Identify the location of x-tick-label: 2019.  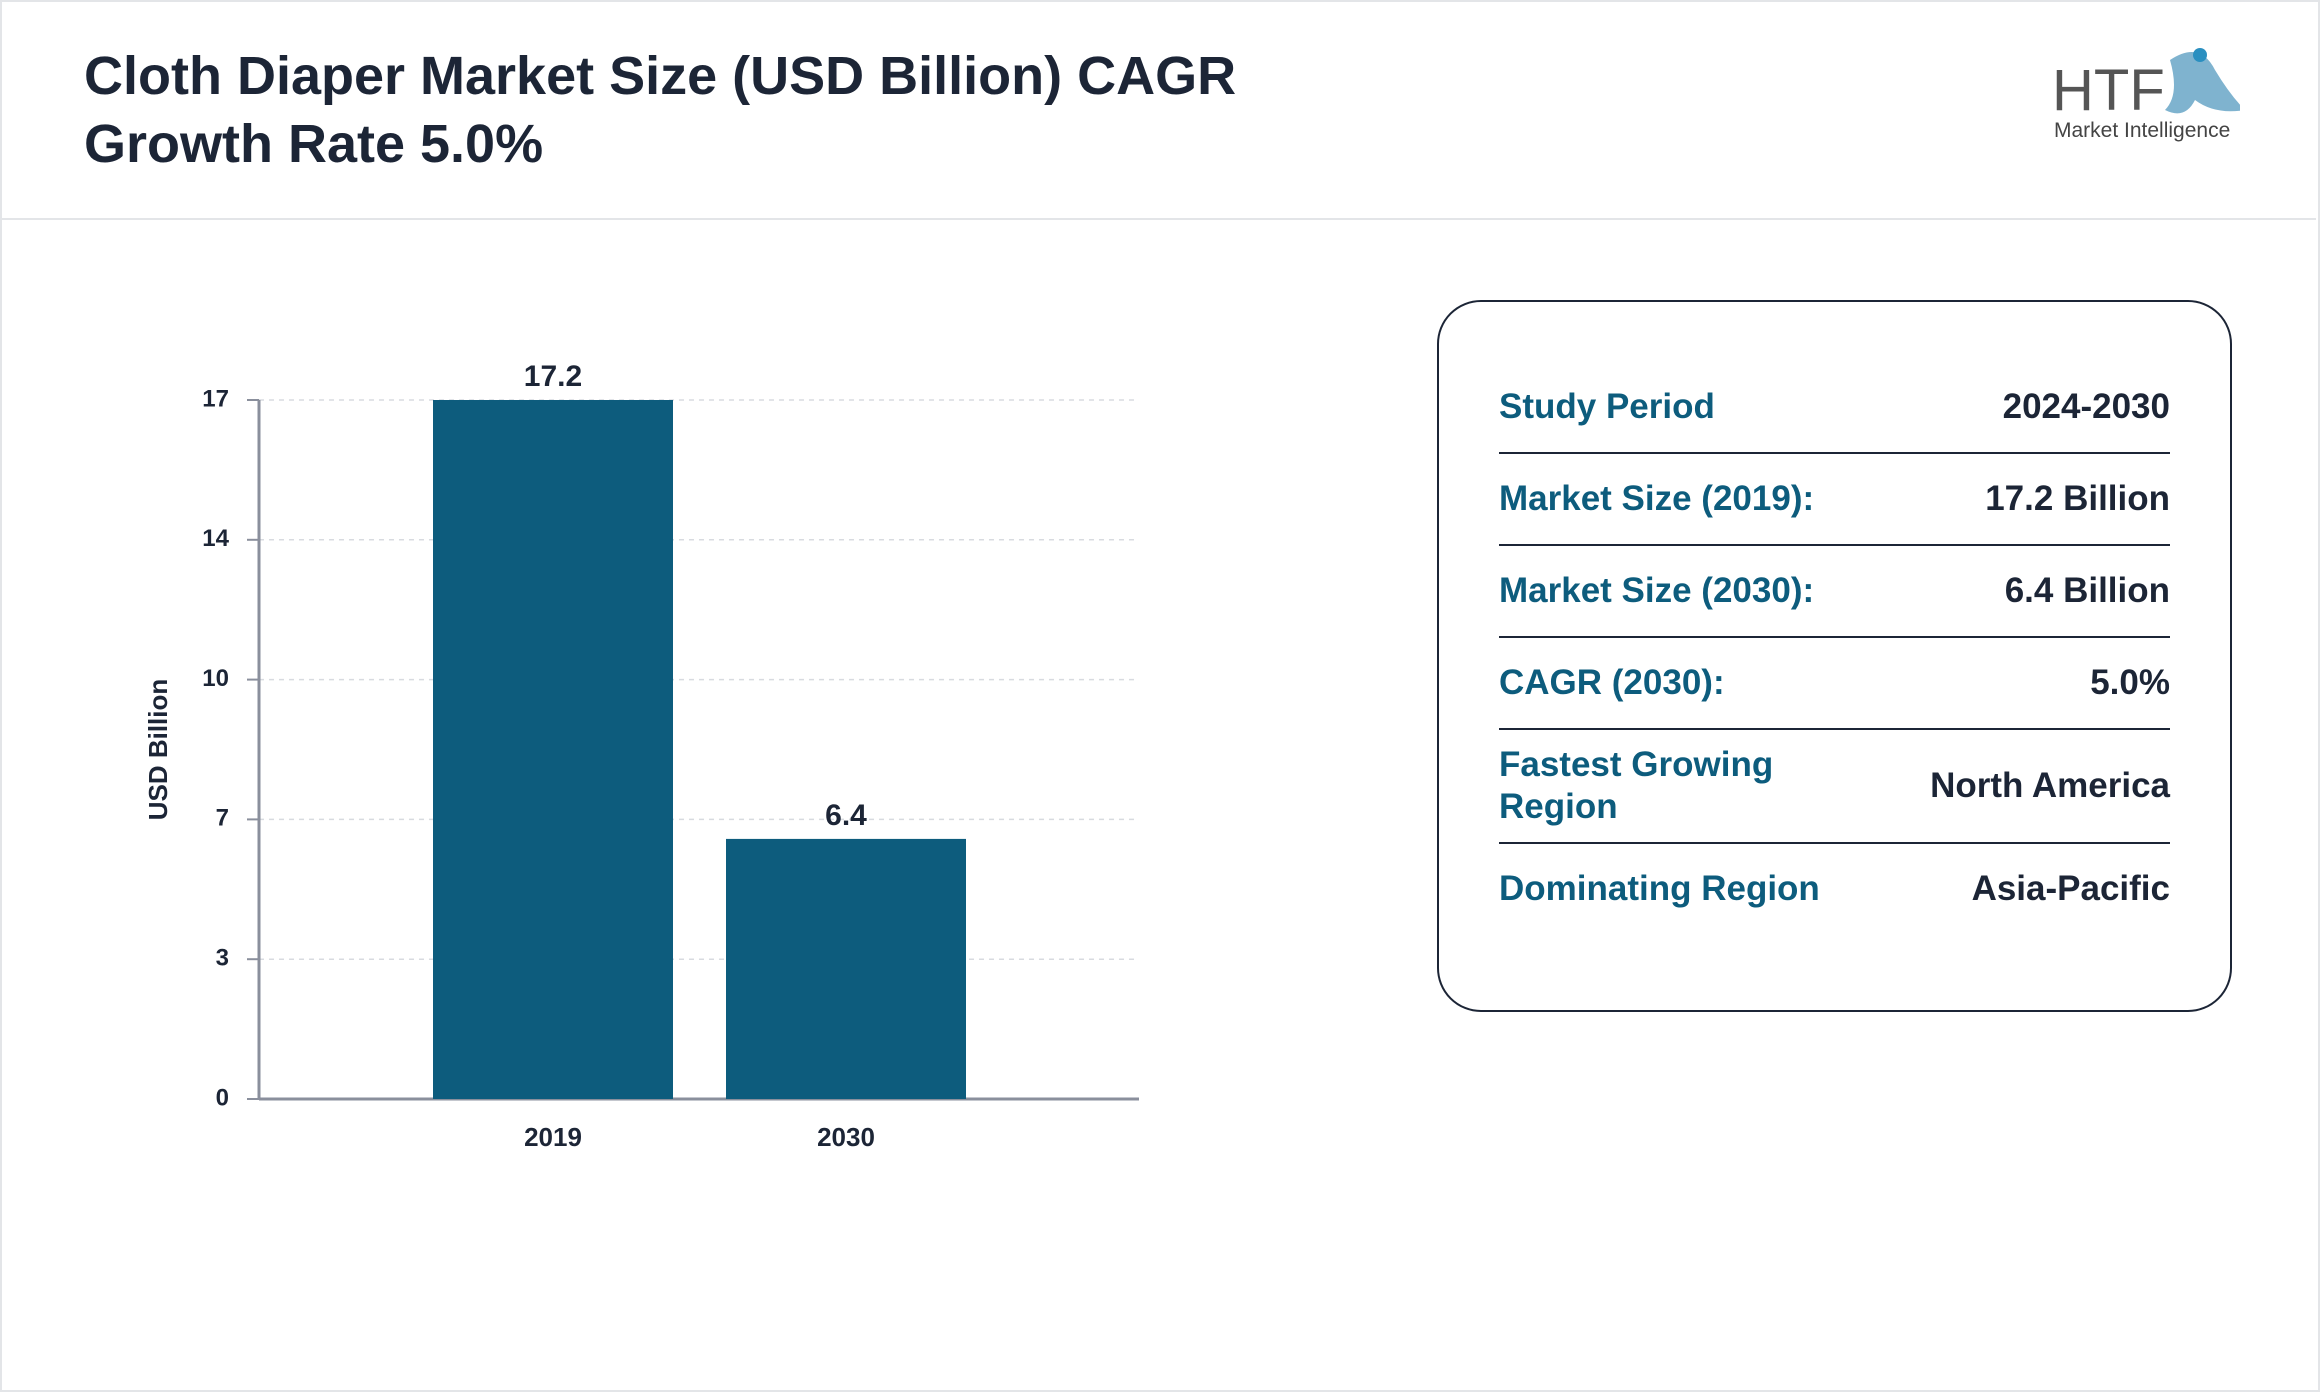
(553, 1137).